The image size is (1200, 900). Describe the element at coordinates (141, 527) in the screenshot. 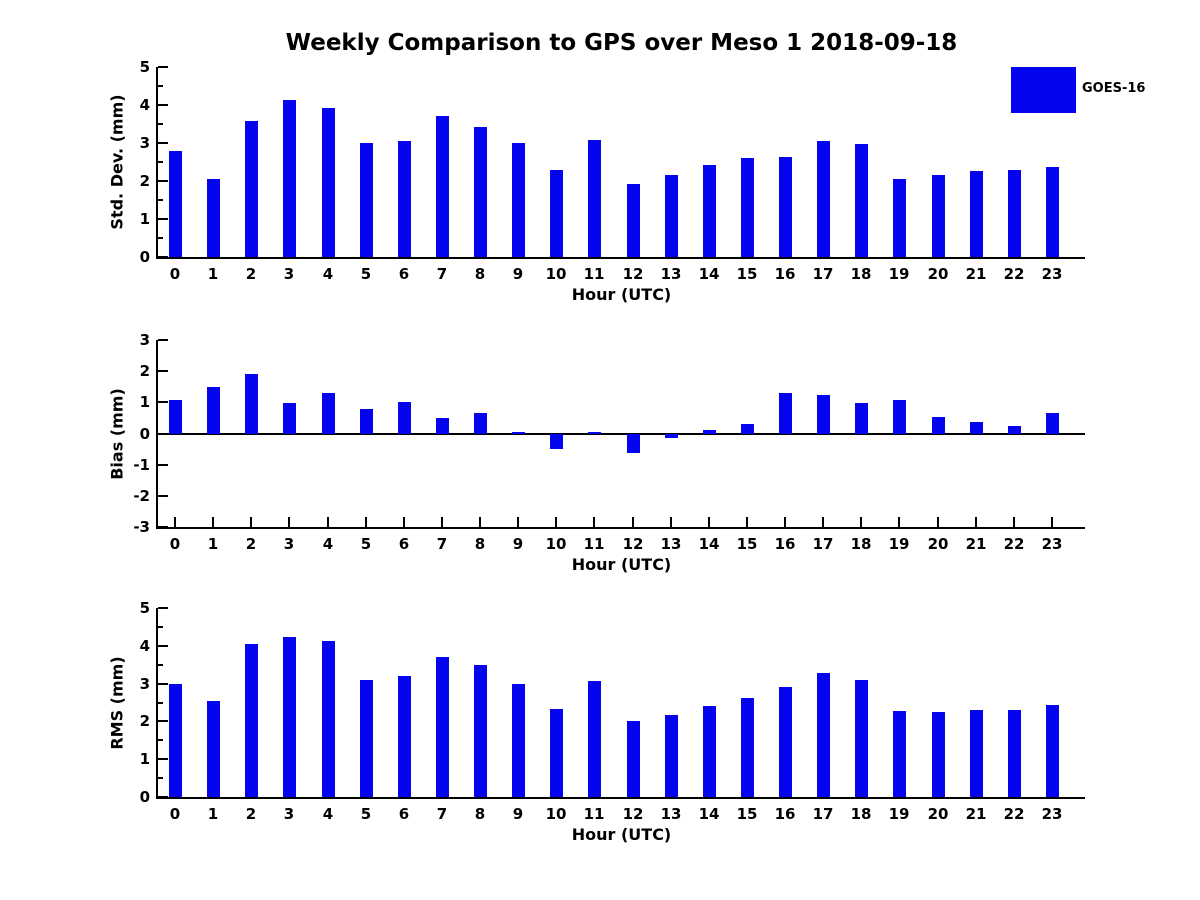

I see `y-tick-label: -3` at that location.